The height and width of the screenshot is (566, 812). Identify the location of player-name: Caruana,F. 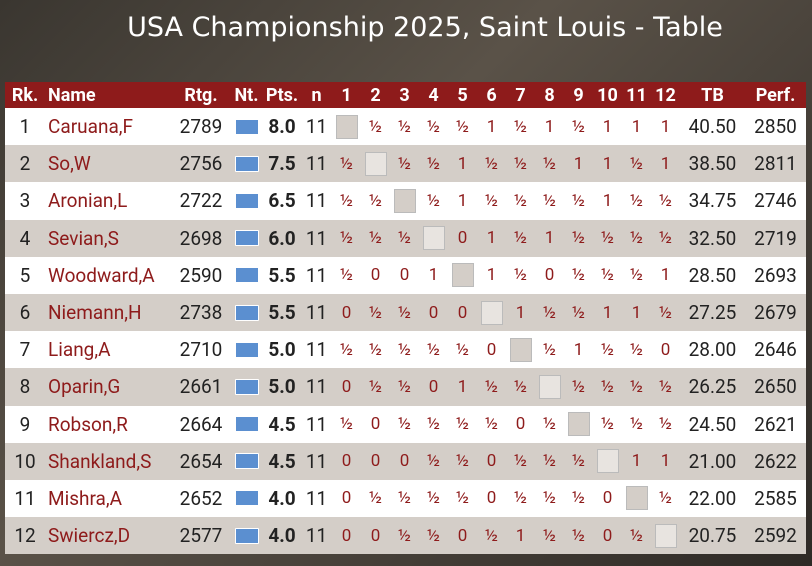
(91, 127).